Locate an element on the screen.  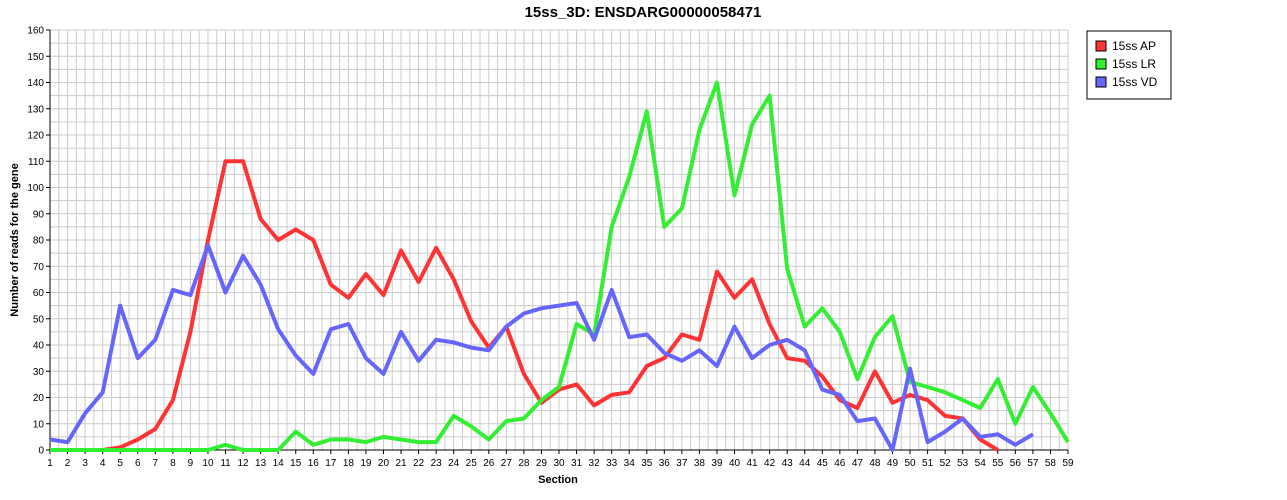
x-tick-label: 18 is located at coordinates (349, 463).